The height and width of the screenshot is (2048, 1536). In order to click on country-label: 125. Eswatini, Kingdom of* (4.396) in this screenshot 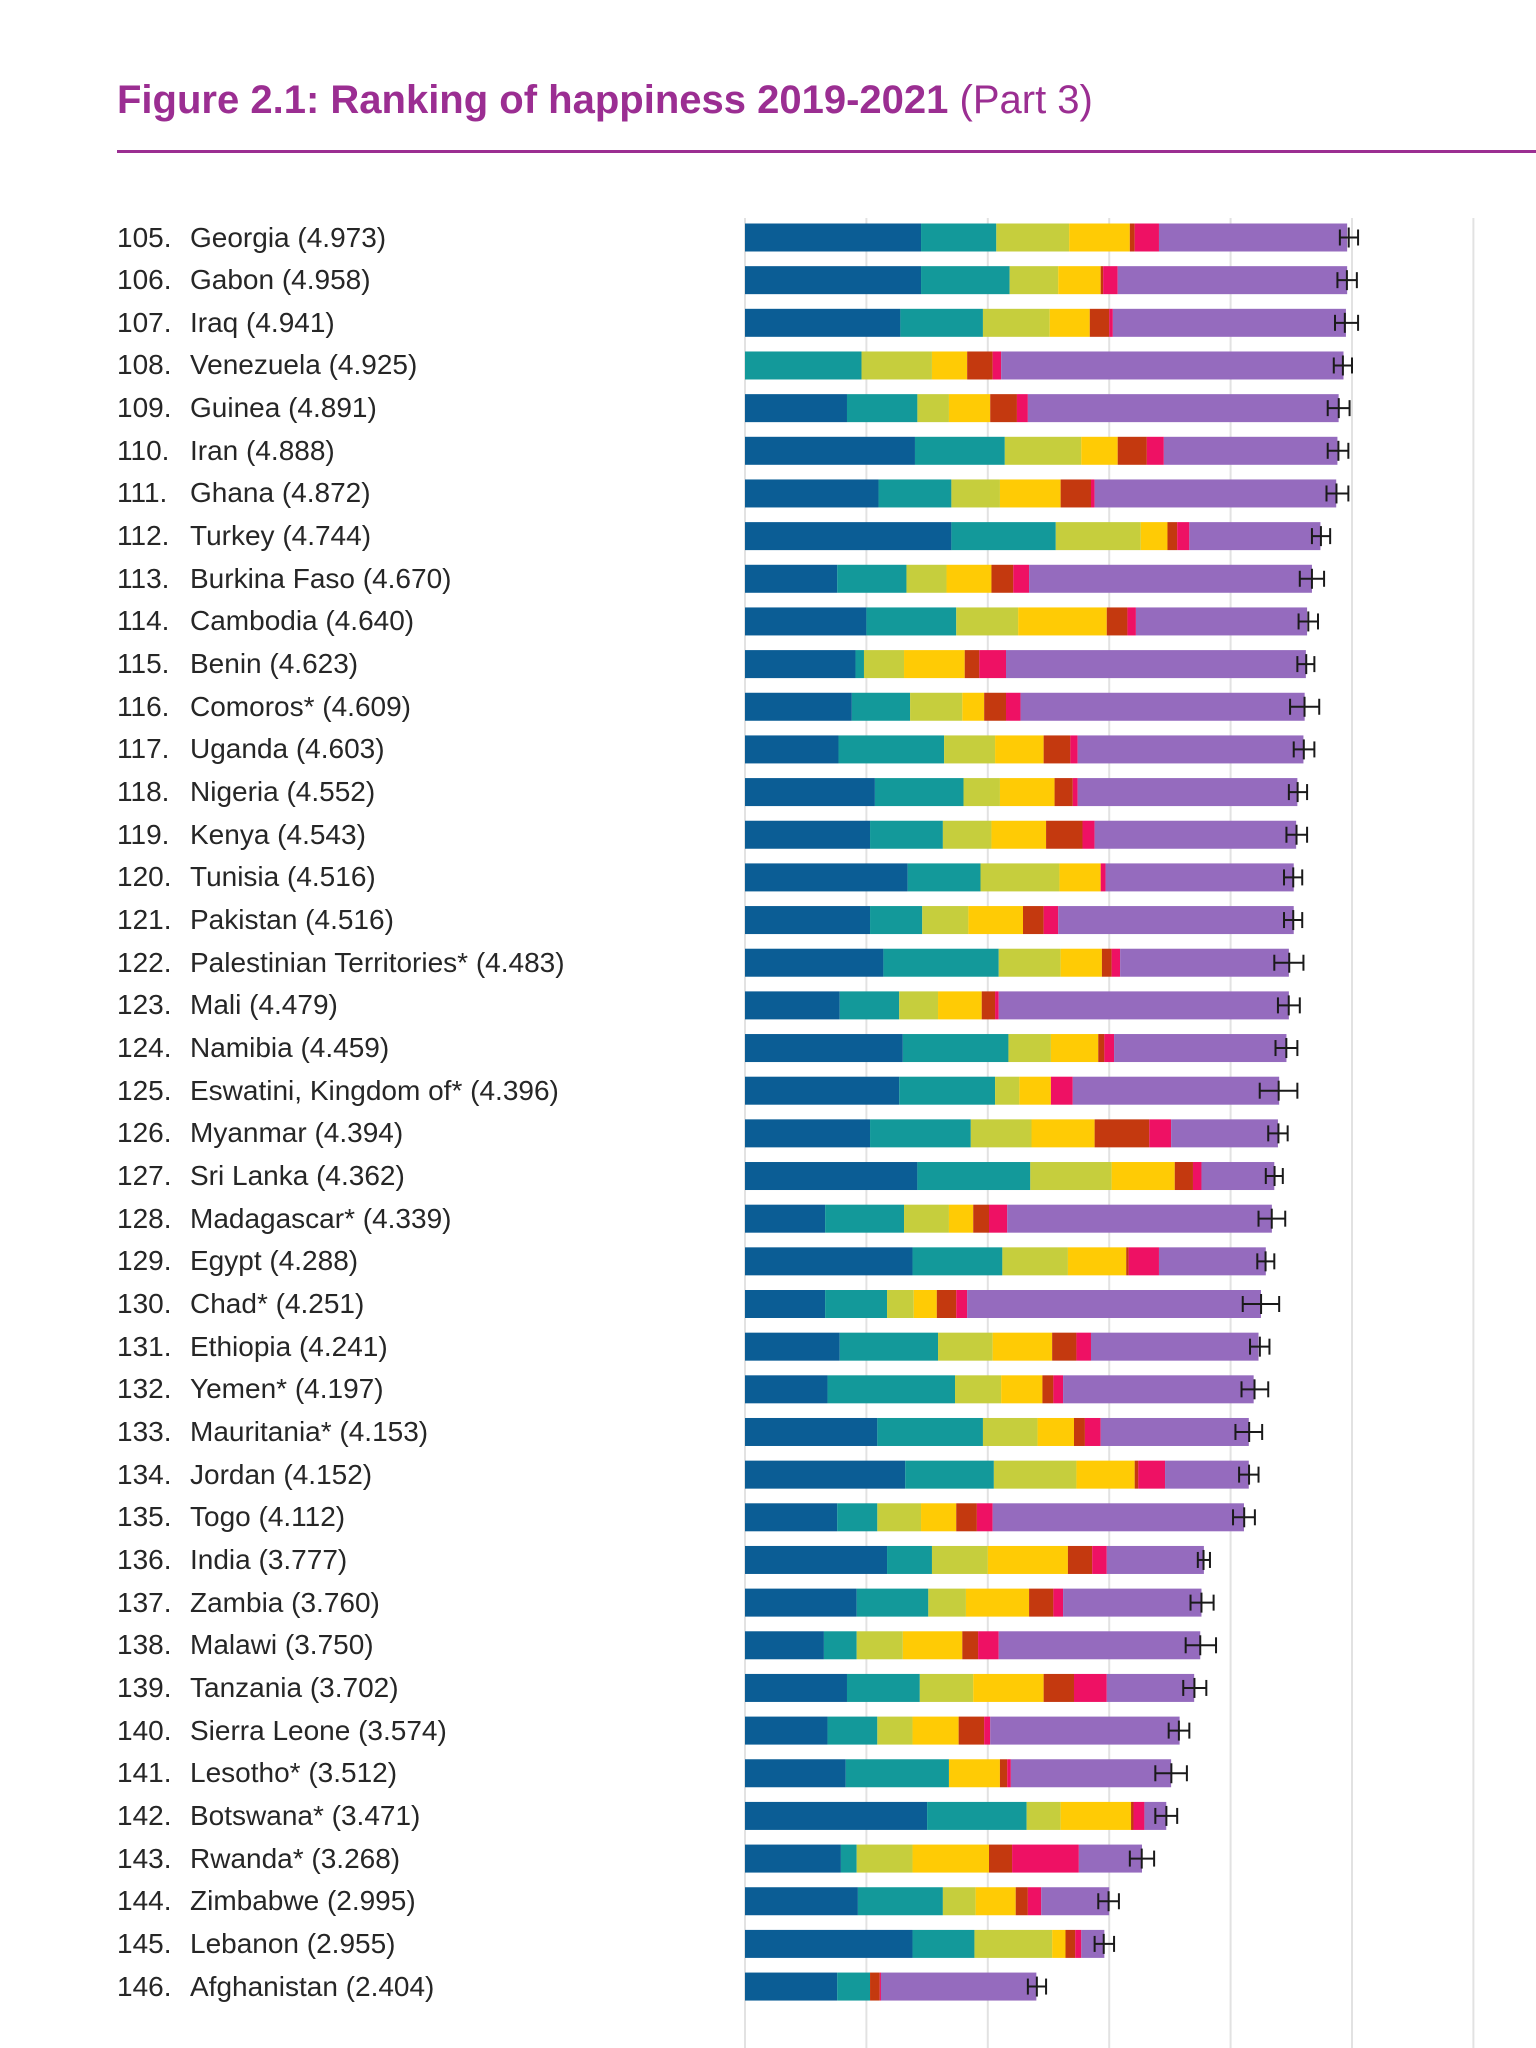, I will do `click(338, 1090)`.